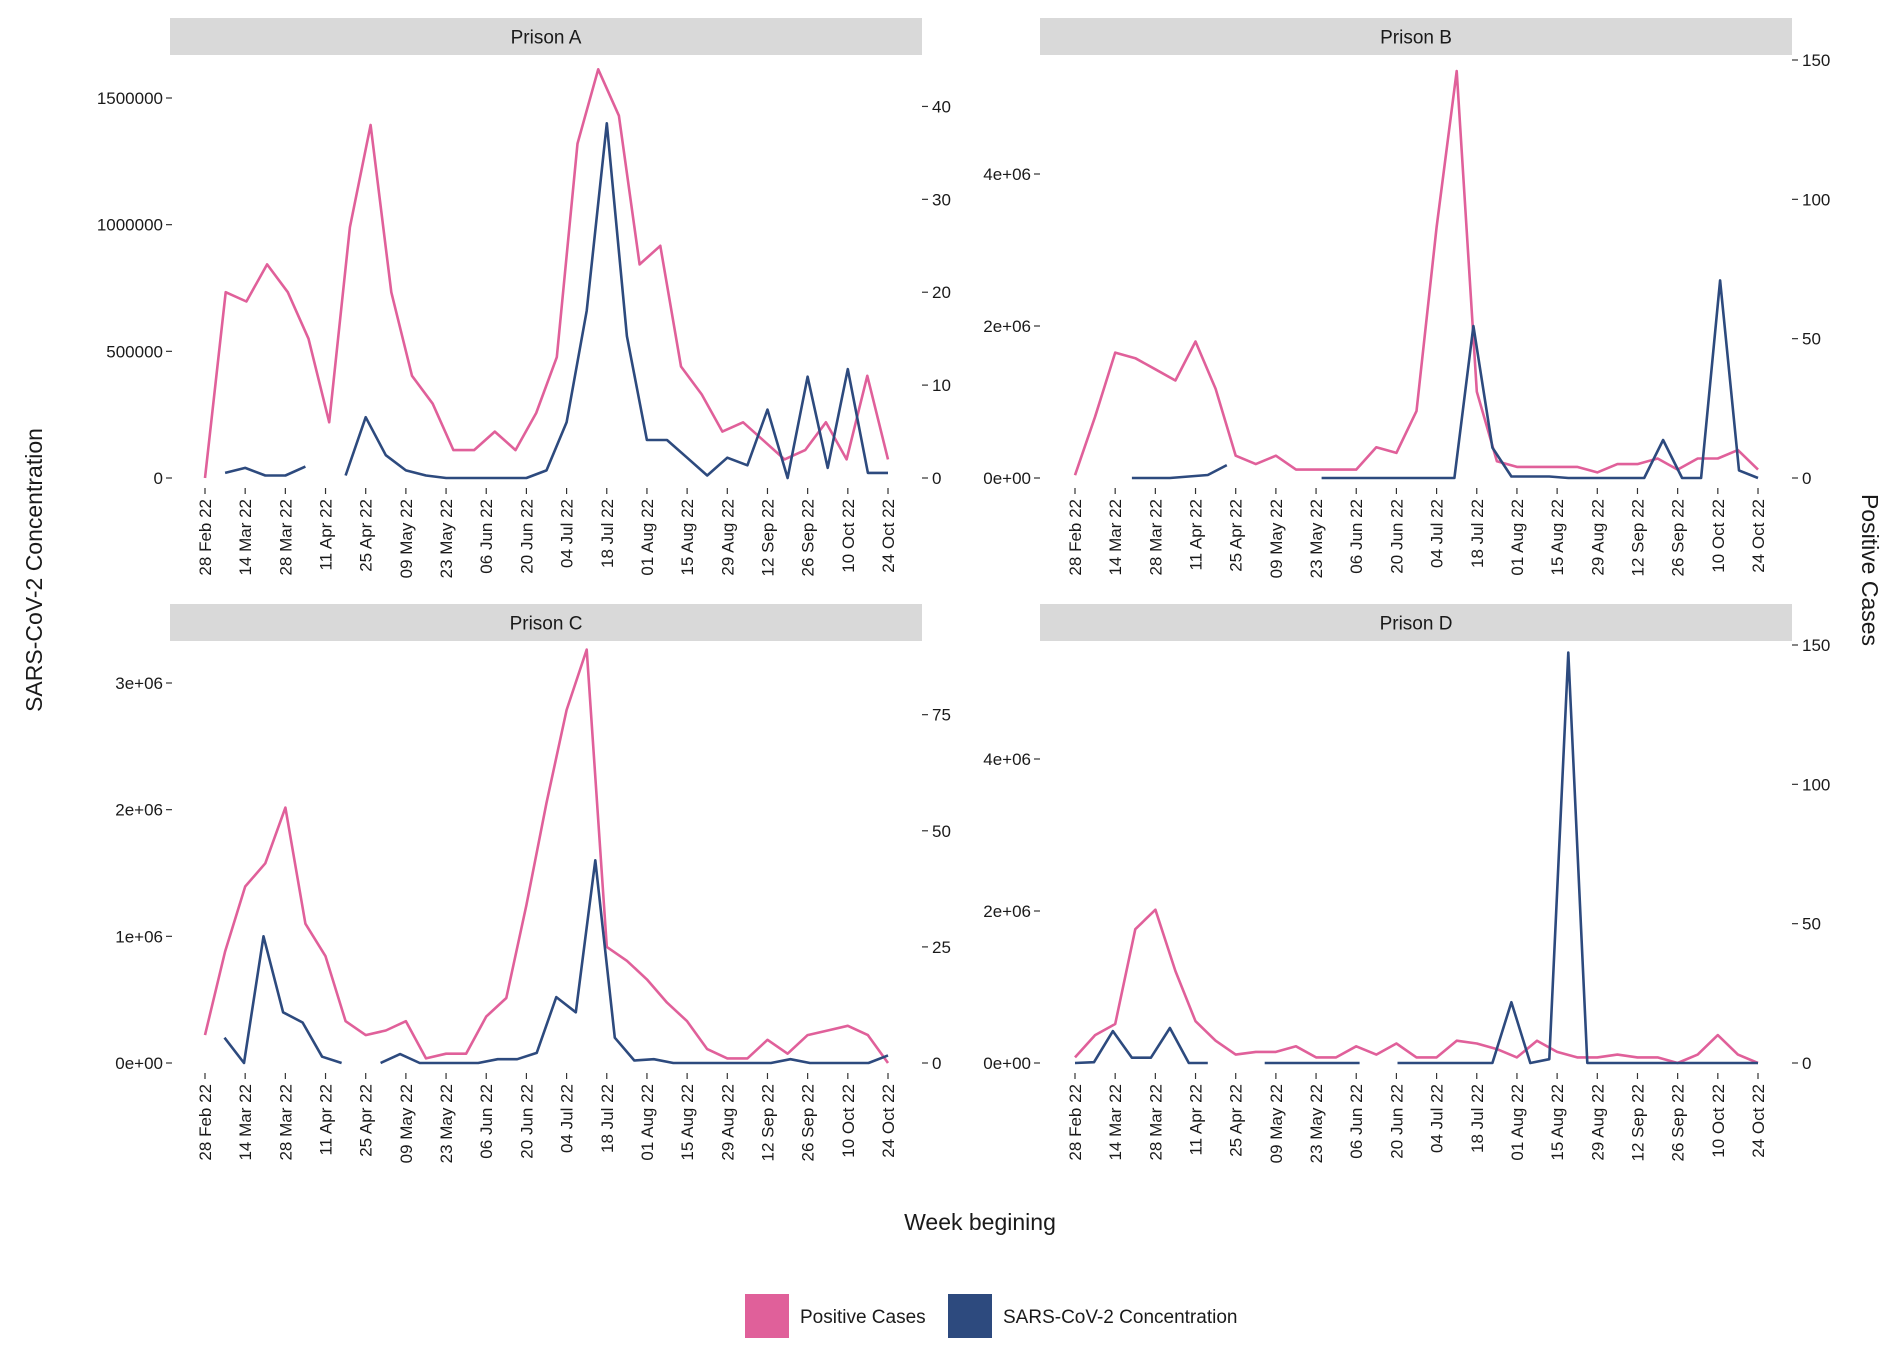 This screenshot has height=1352, width=1902. What do you see at coordinates (1416, 986) in the screenshot?
I see `series-positive-cases-prison-d` at bounding box center [1416, 986].